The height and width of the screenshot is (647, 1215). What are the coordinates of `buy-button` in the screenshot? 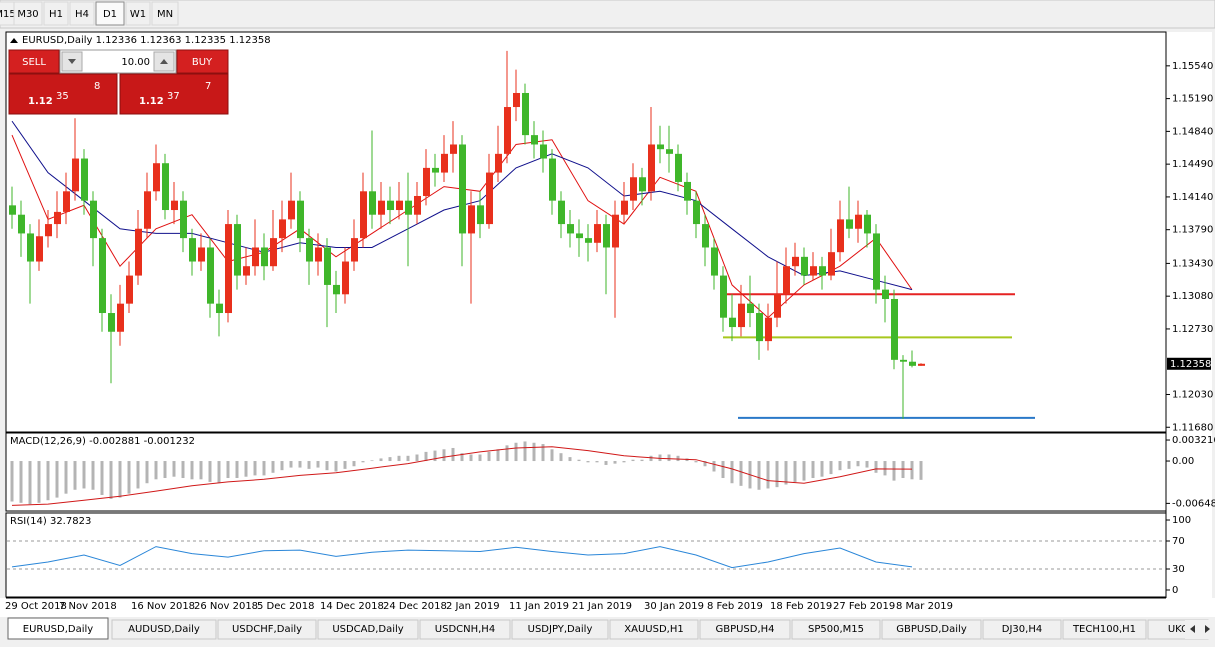 It's located at (202, 61).